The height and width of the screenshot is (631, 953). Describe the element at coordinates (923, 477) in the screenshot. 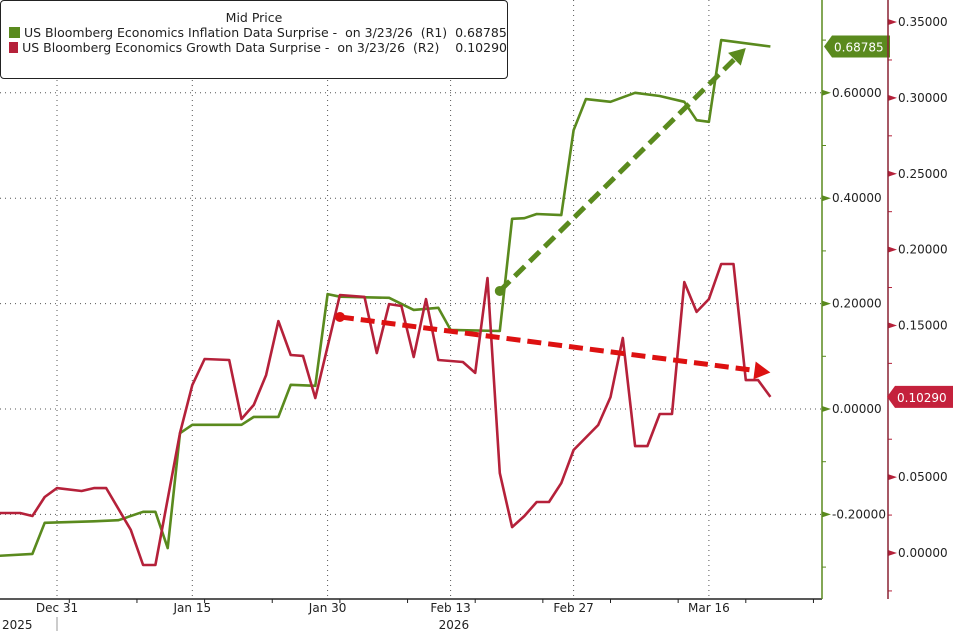

I see `r2-tick-label: 0.05000` at that location.